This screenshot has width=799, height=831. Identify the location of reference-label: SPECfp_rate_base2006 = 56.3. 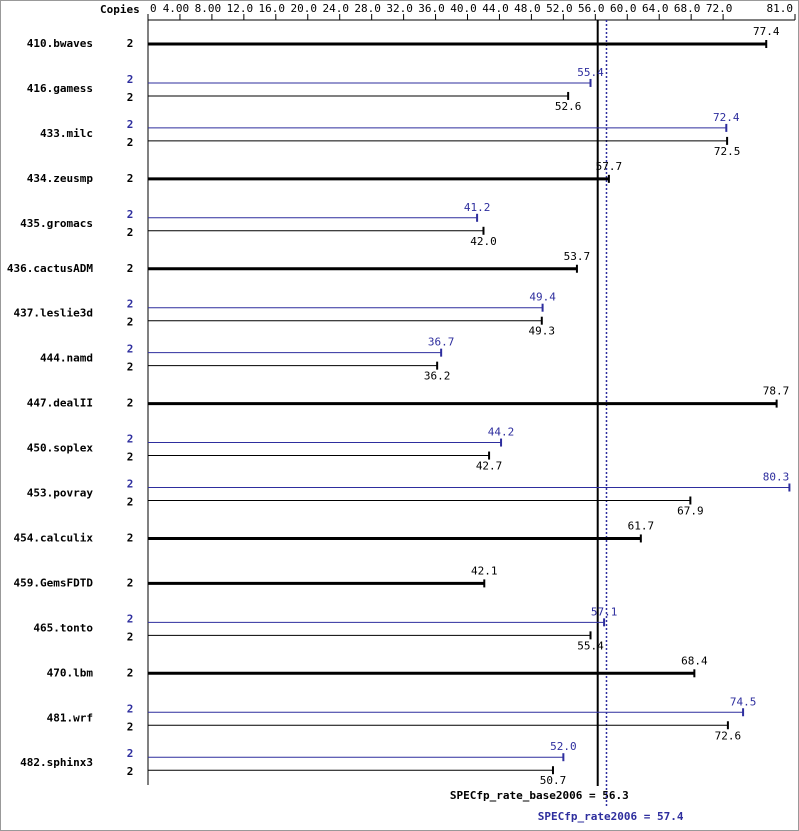
(539, 795).